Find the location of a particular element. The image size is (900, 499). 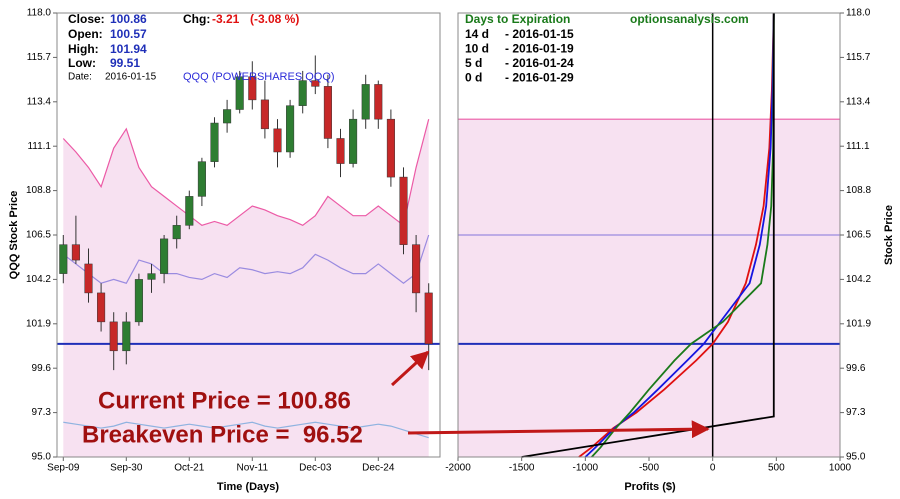

stat-label: Close: is located at coordinates (86, 19).